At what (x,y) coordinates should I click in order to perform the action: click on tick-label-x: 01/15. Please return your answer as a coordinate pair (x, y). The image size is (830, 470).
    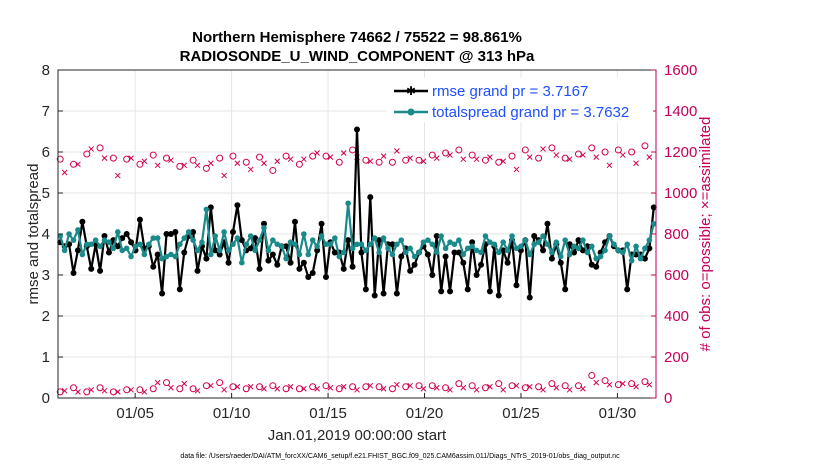
    Looking at the image, I should click on (328, 413).